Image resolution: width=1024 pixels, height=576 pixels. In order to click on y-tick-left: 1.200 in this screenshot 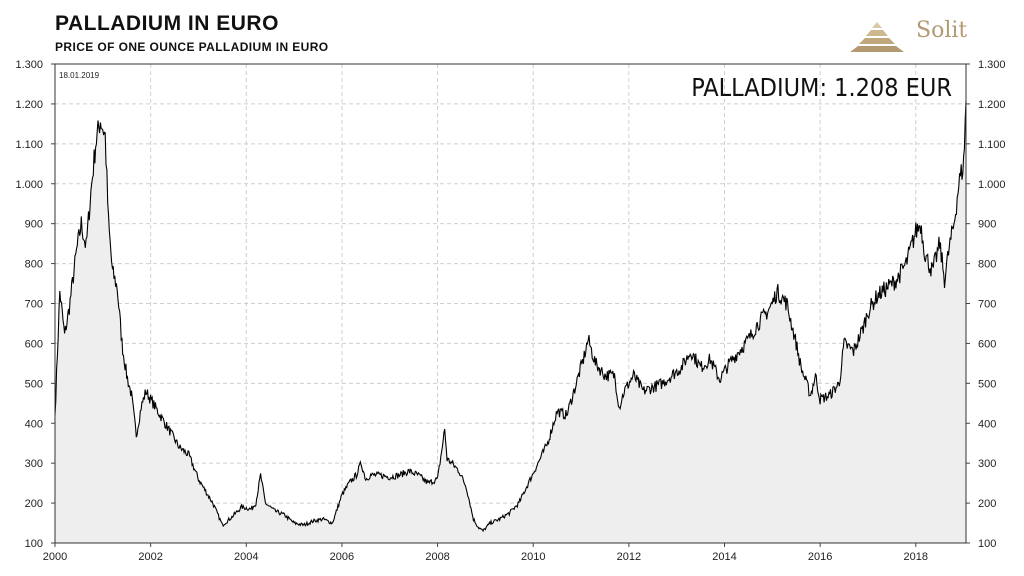, I will do `click(29, 105)`.